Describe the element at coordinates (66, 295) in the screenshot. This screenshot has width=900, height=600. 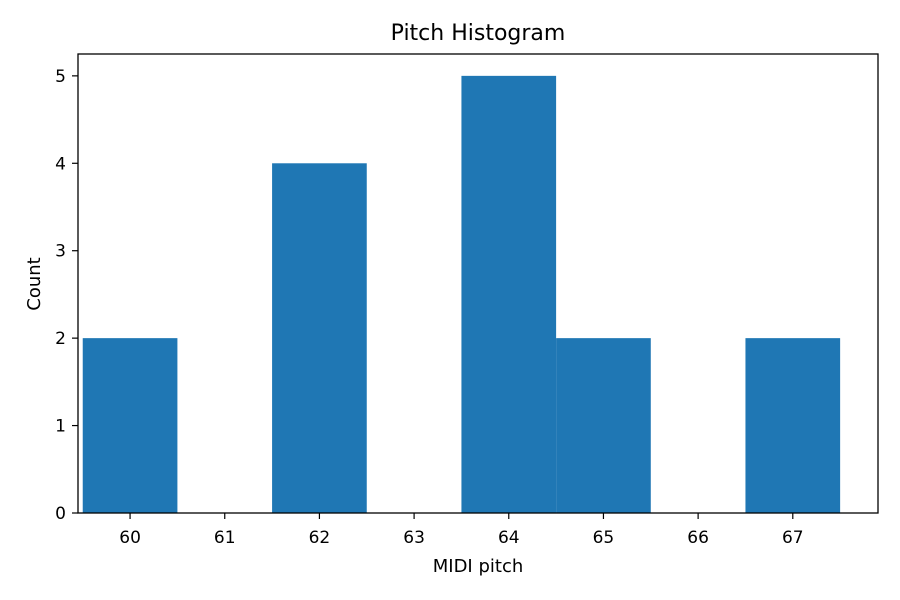
I see `y-axis-ticks: 0 1 2 3 4 5` at that location.